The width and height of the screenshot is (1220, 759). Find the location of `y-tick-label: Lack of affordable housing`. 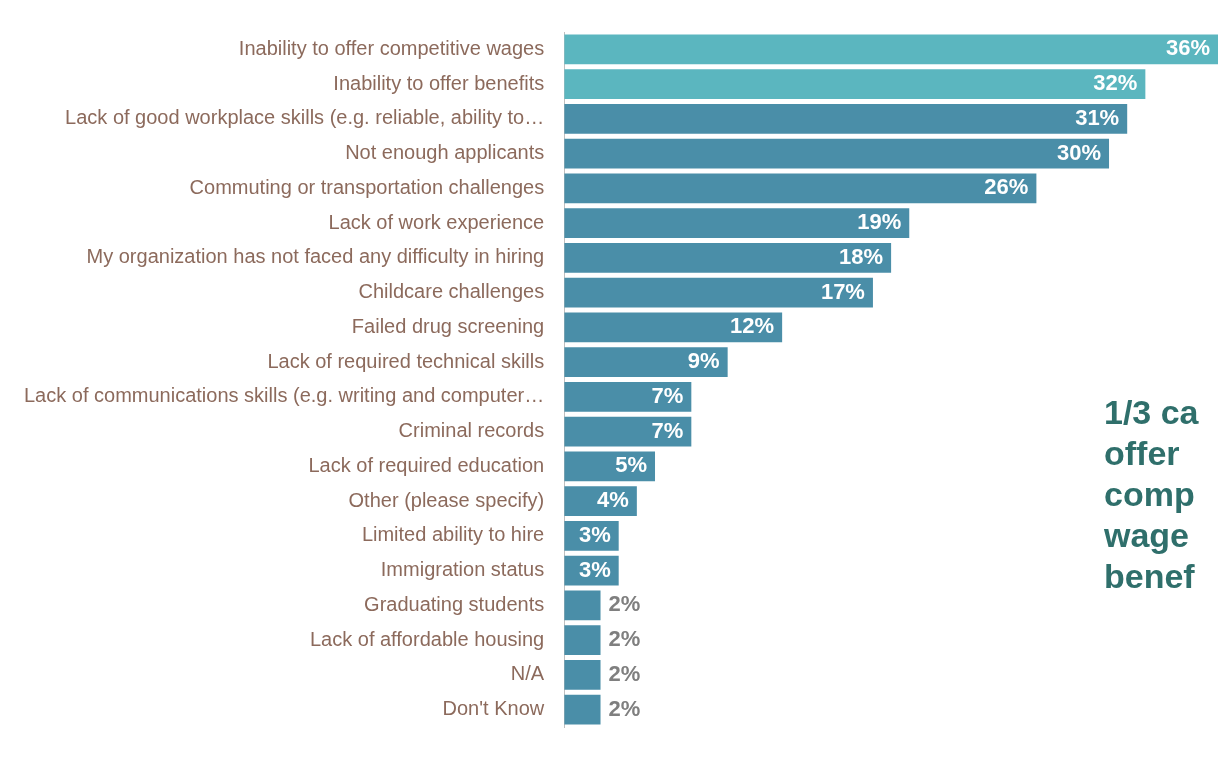

y-tick-label: Lack of affordable housing is located at coordinates (427, 638).